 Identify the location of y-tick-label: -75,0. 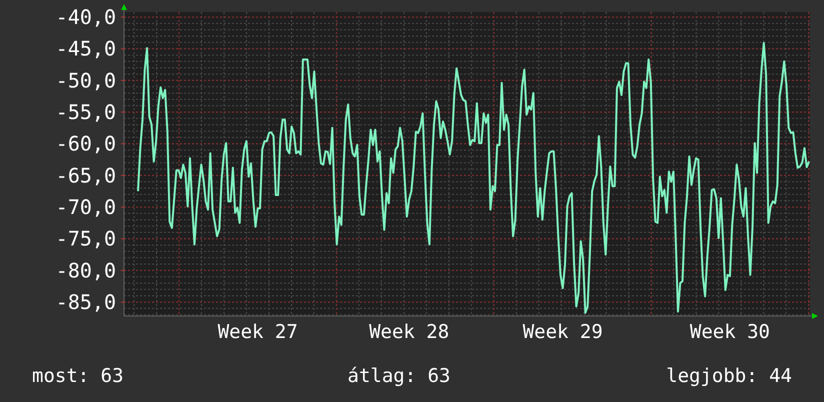
(86, 238).